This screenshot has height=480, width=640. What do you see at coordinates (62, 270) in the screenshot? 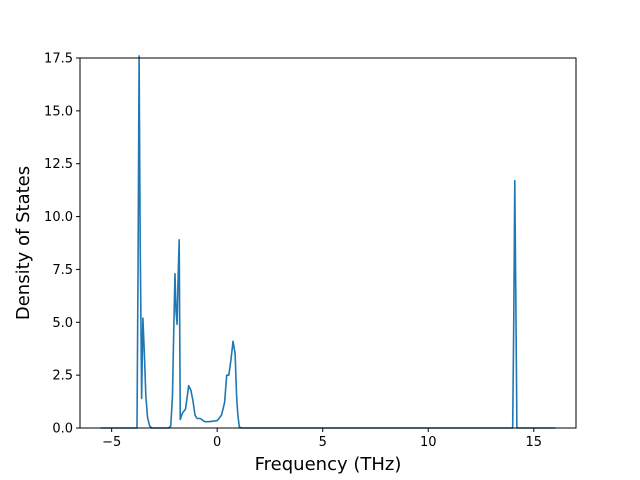
I see `y-tick-label: 7.5` at bounding box center [62, 270].